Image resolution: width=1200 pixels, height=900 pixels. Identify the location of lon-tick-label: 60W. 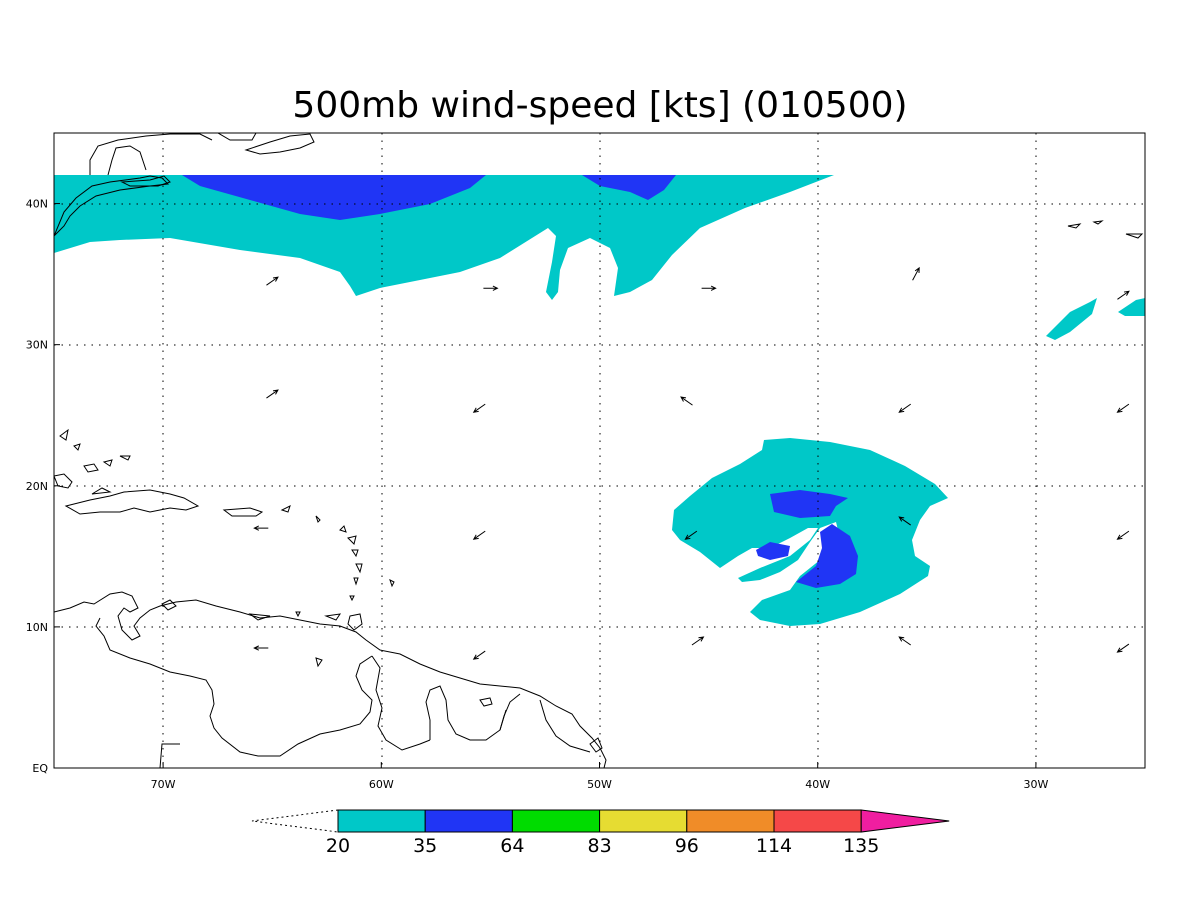
(381, 784).